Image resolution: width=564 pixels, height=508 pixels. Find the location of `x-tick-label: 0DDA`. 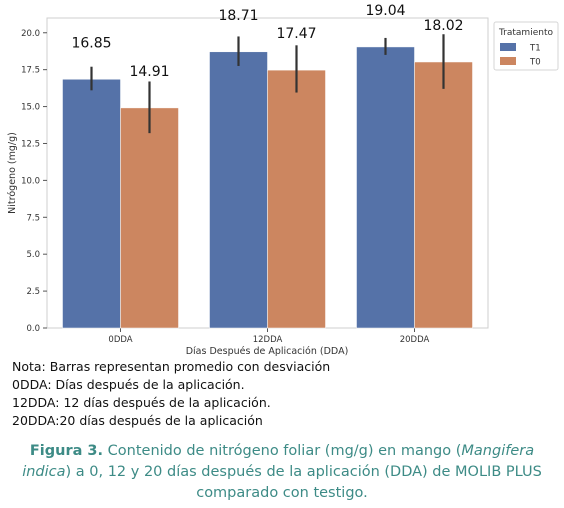

x-tick-label: 0DDA is located at coordinates (120, 340).